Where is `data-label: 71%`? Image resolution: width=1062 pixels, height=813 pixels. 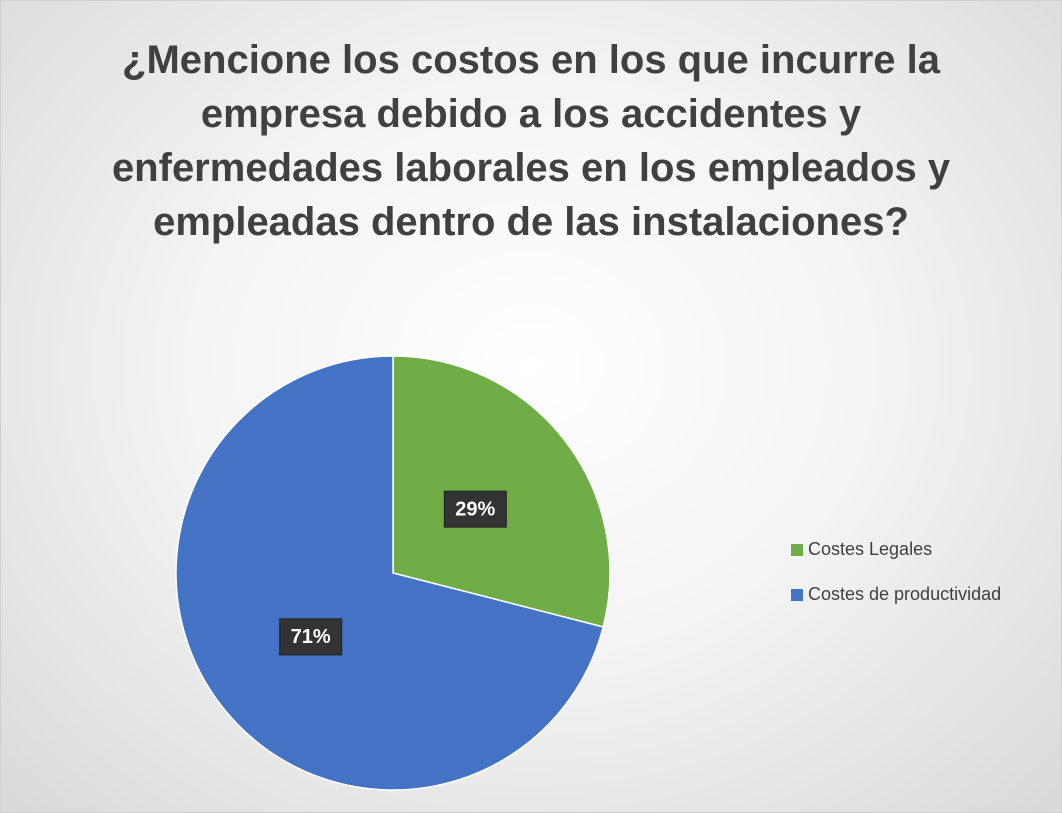 data-label: 71% is located at coordinates (311, 637).